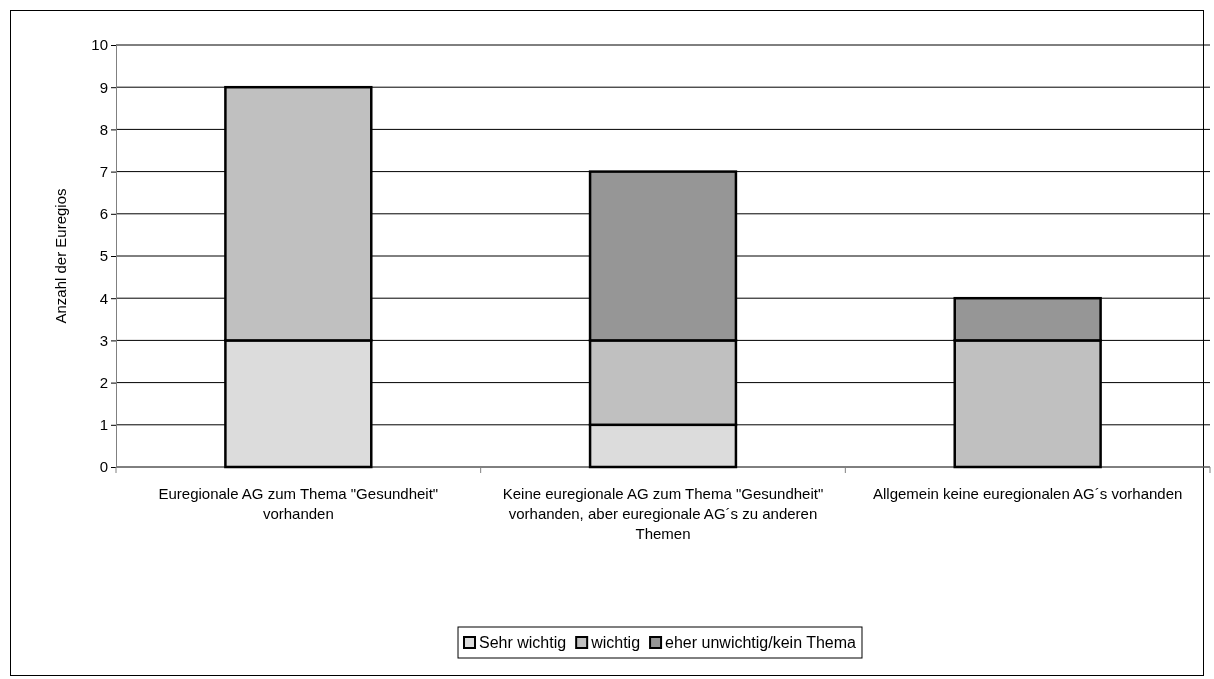 The image size is (1214, 679). I want to click on legend-label: wichtig, so click(615, 642).